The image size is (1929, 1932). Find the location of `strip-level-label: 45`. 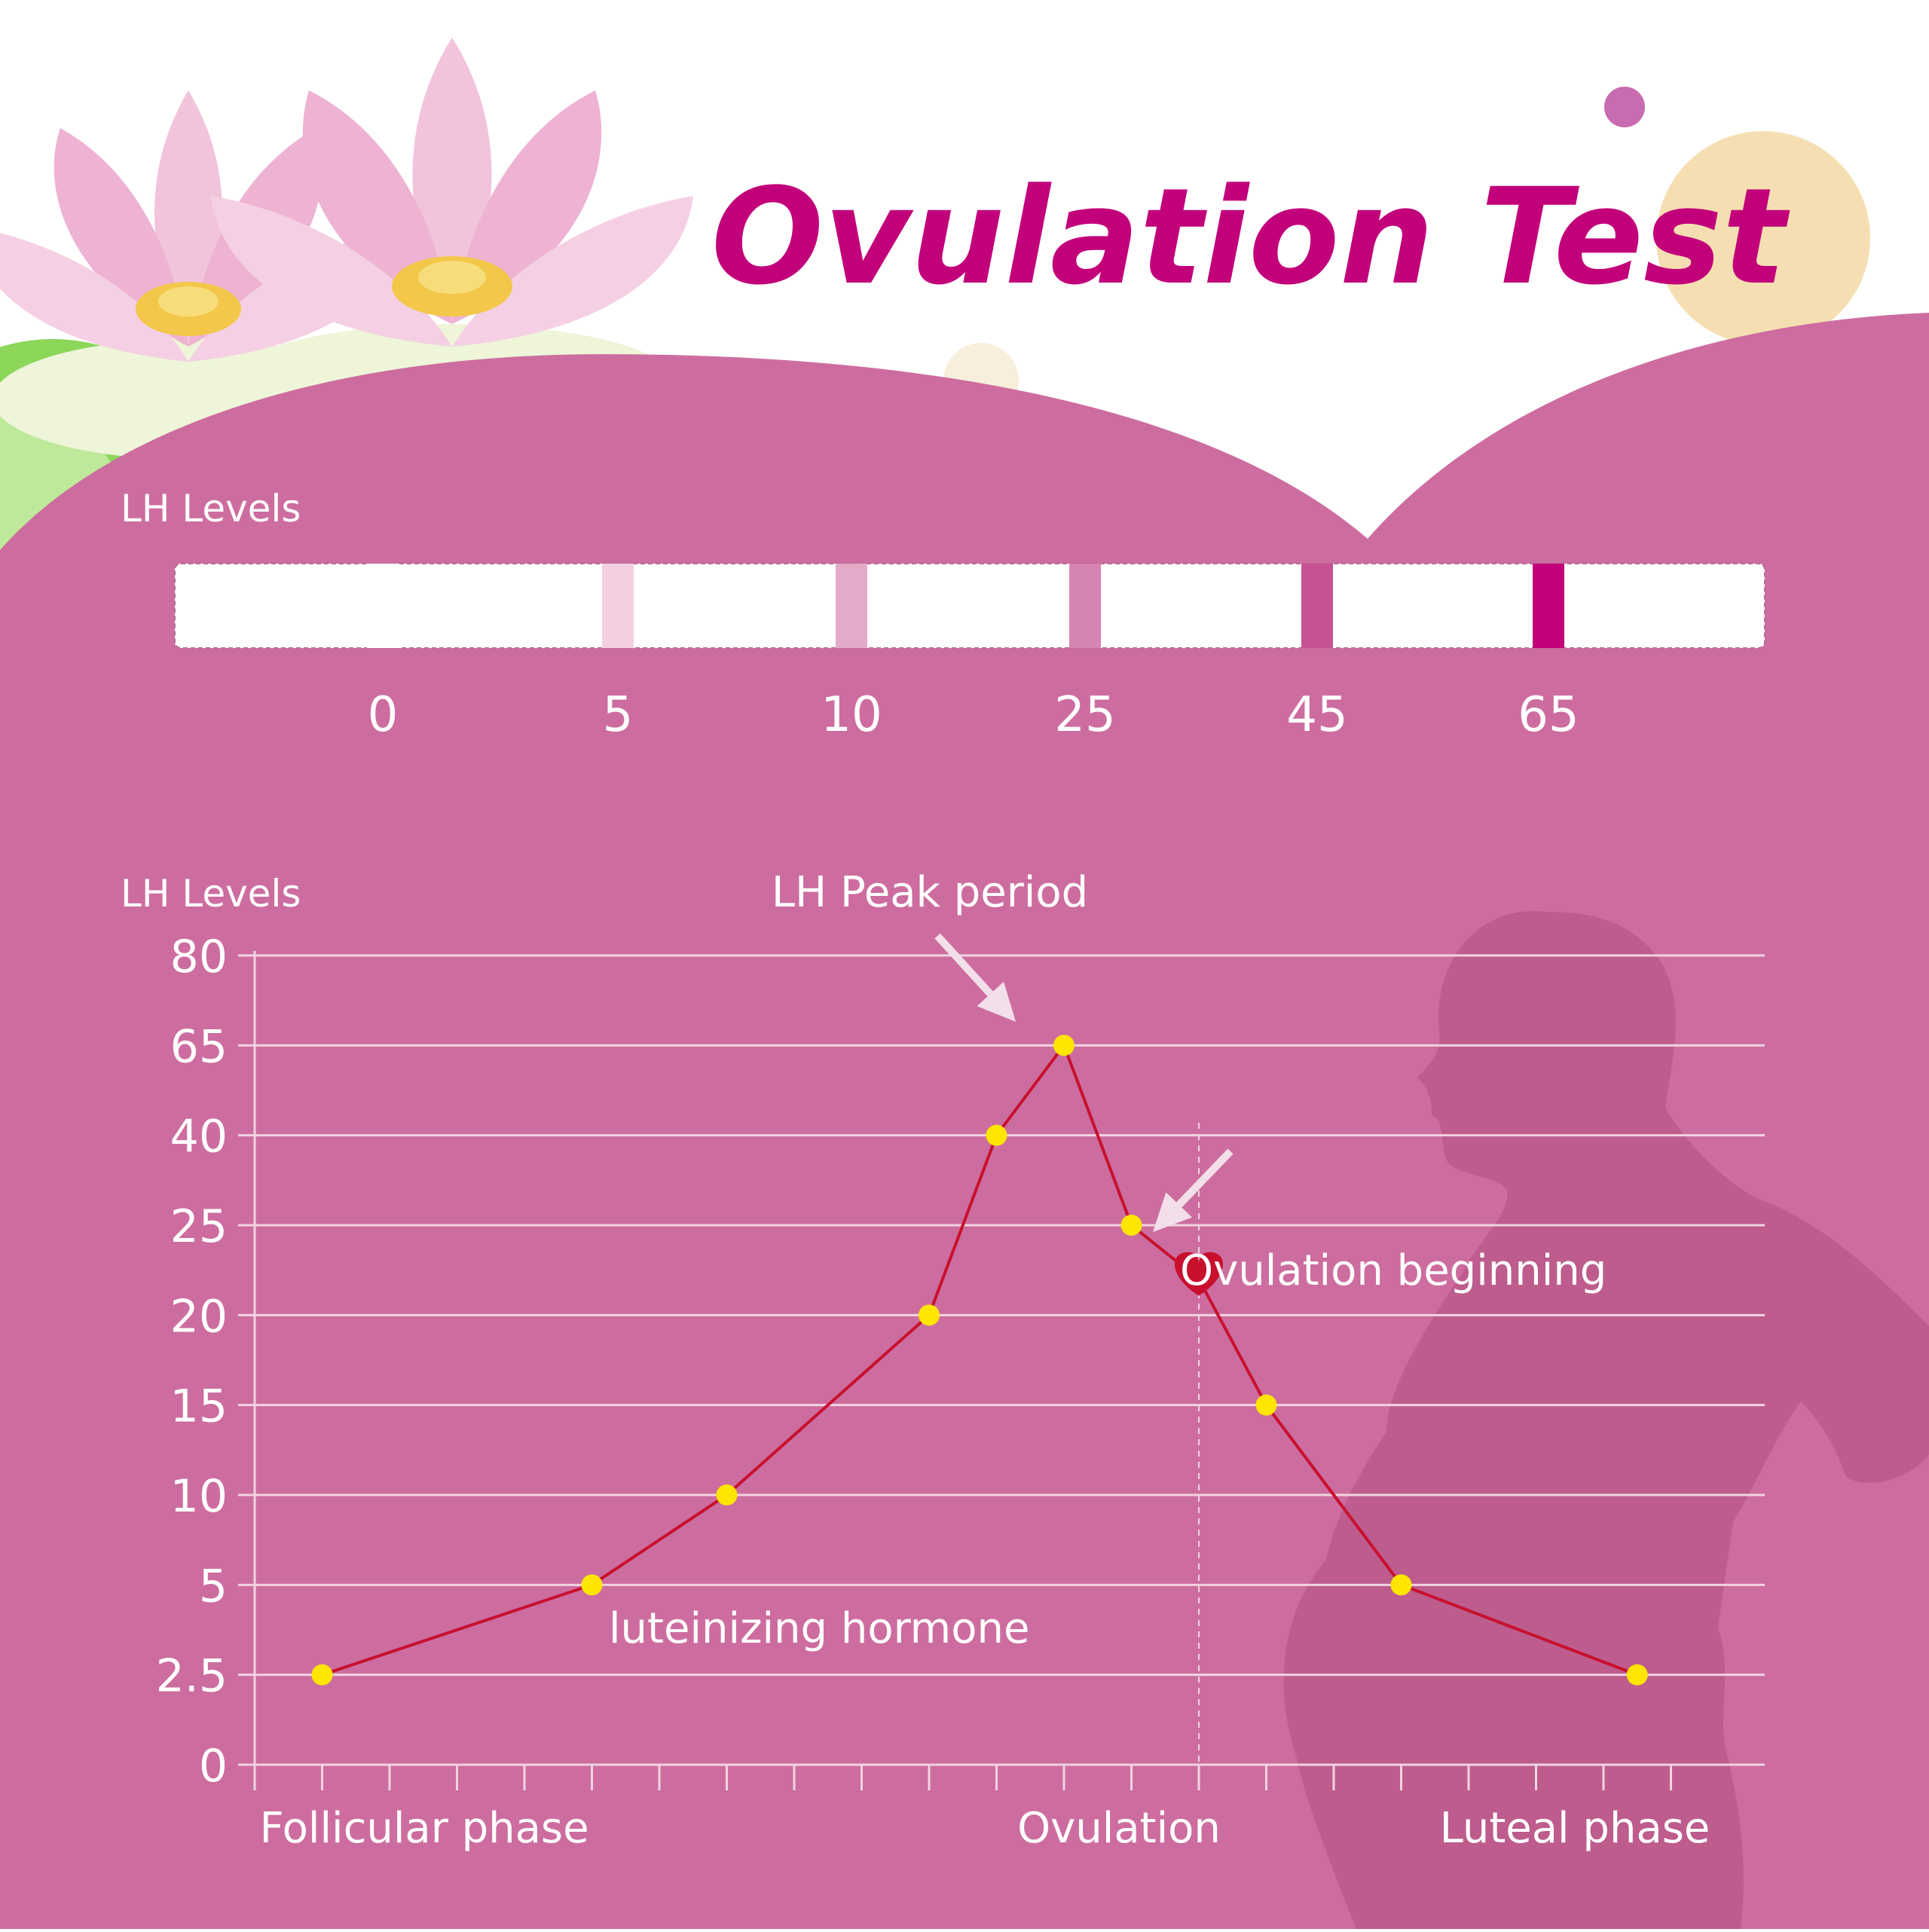

strip-level-label: 45 is located at coordinates (1316, 715).